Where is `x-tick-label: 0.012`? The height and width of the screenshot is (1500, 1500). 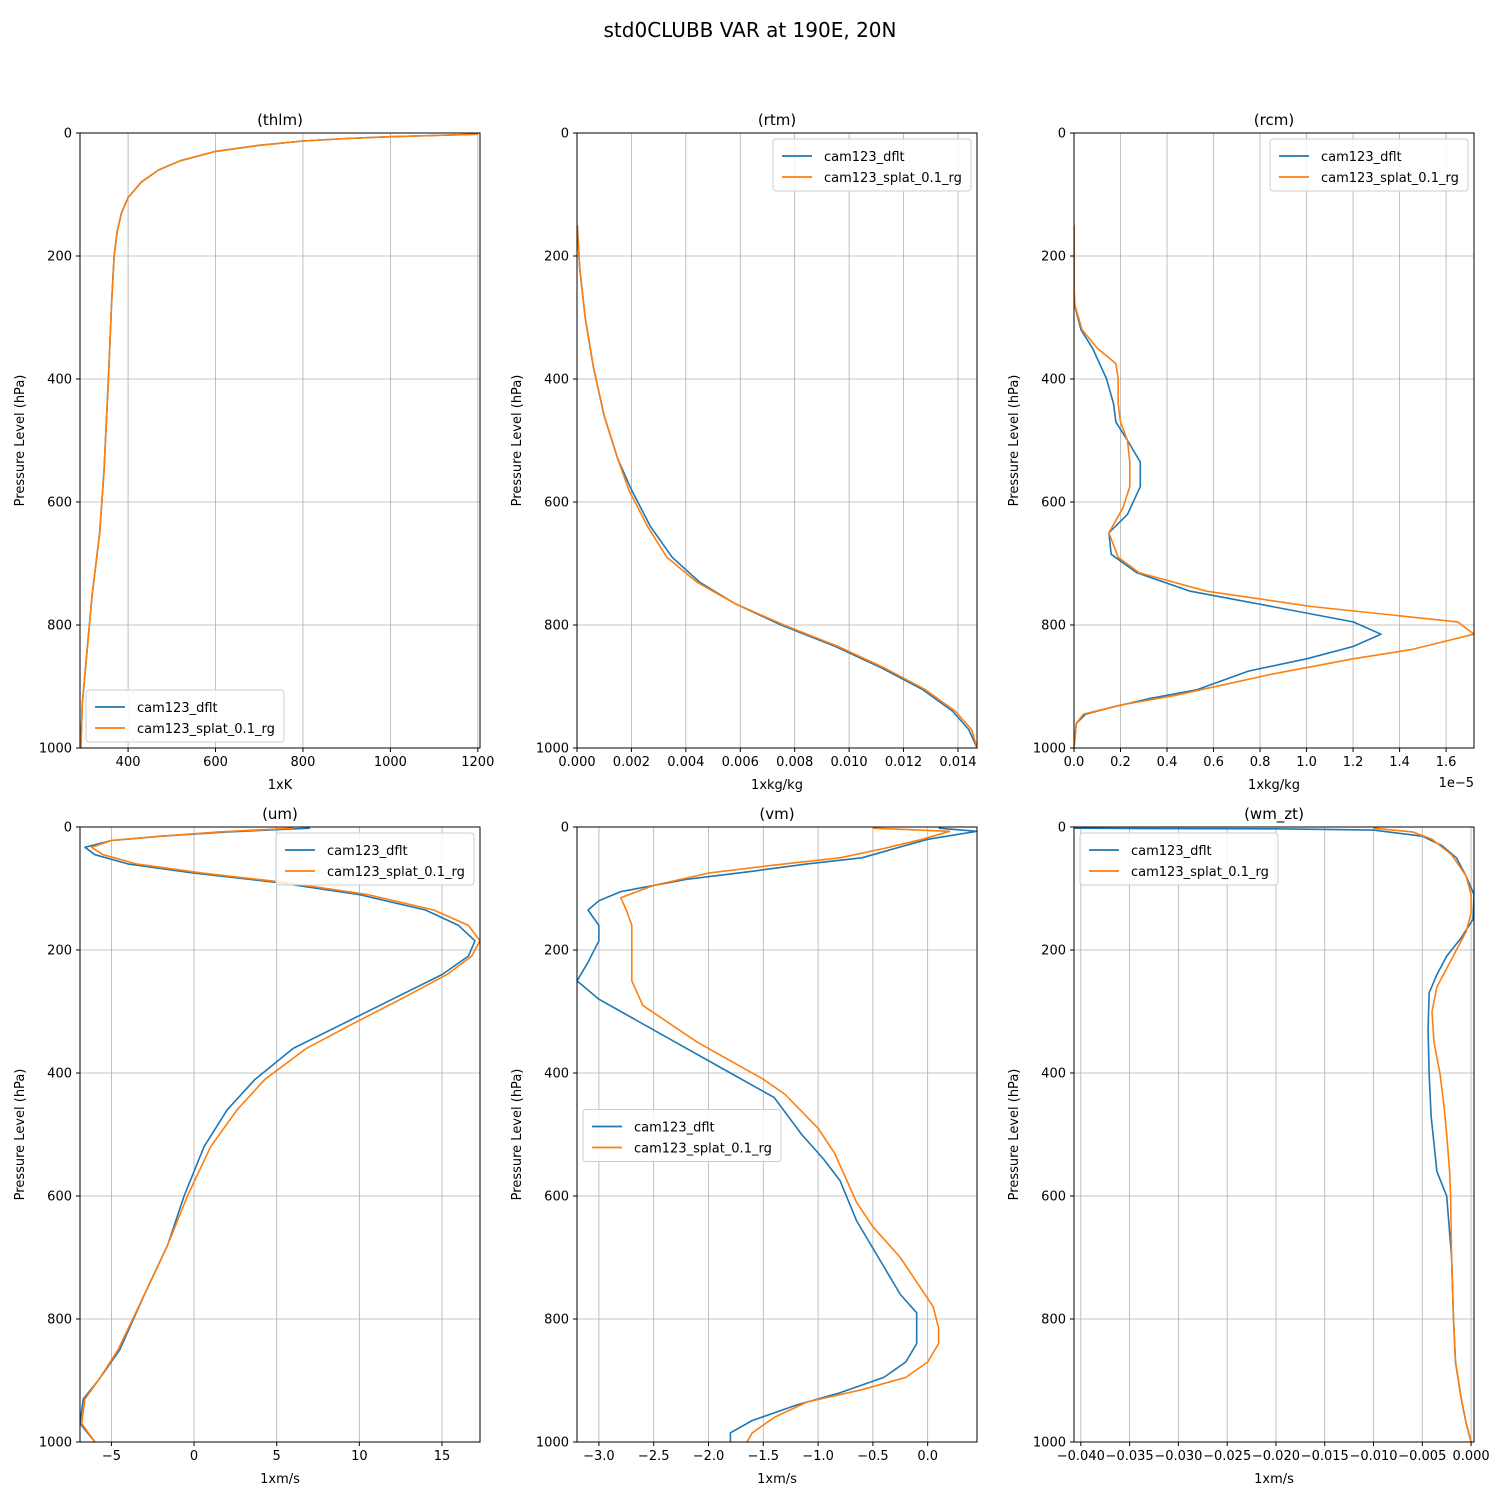 x-tick-label: 0.012 is located at coordinates (903, 762).